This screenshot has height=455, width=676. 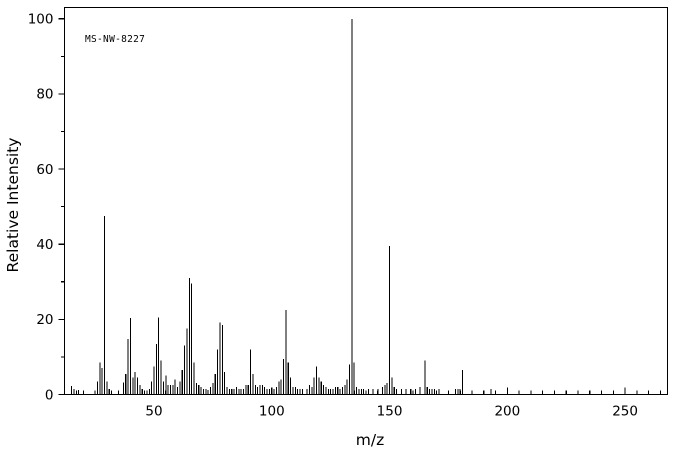 I want to click on x-tick-label: 100, so click(x=272, y=412).